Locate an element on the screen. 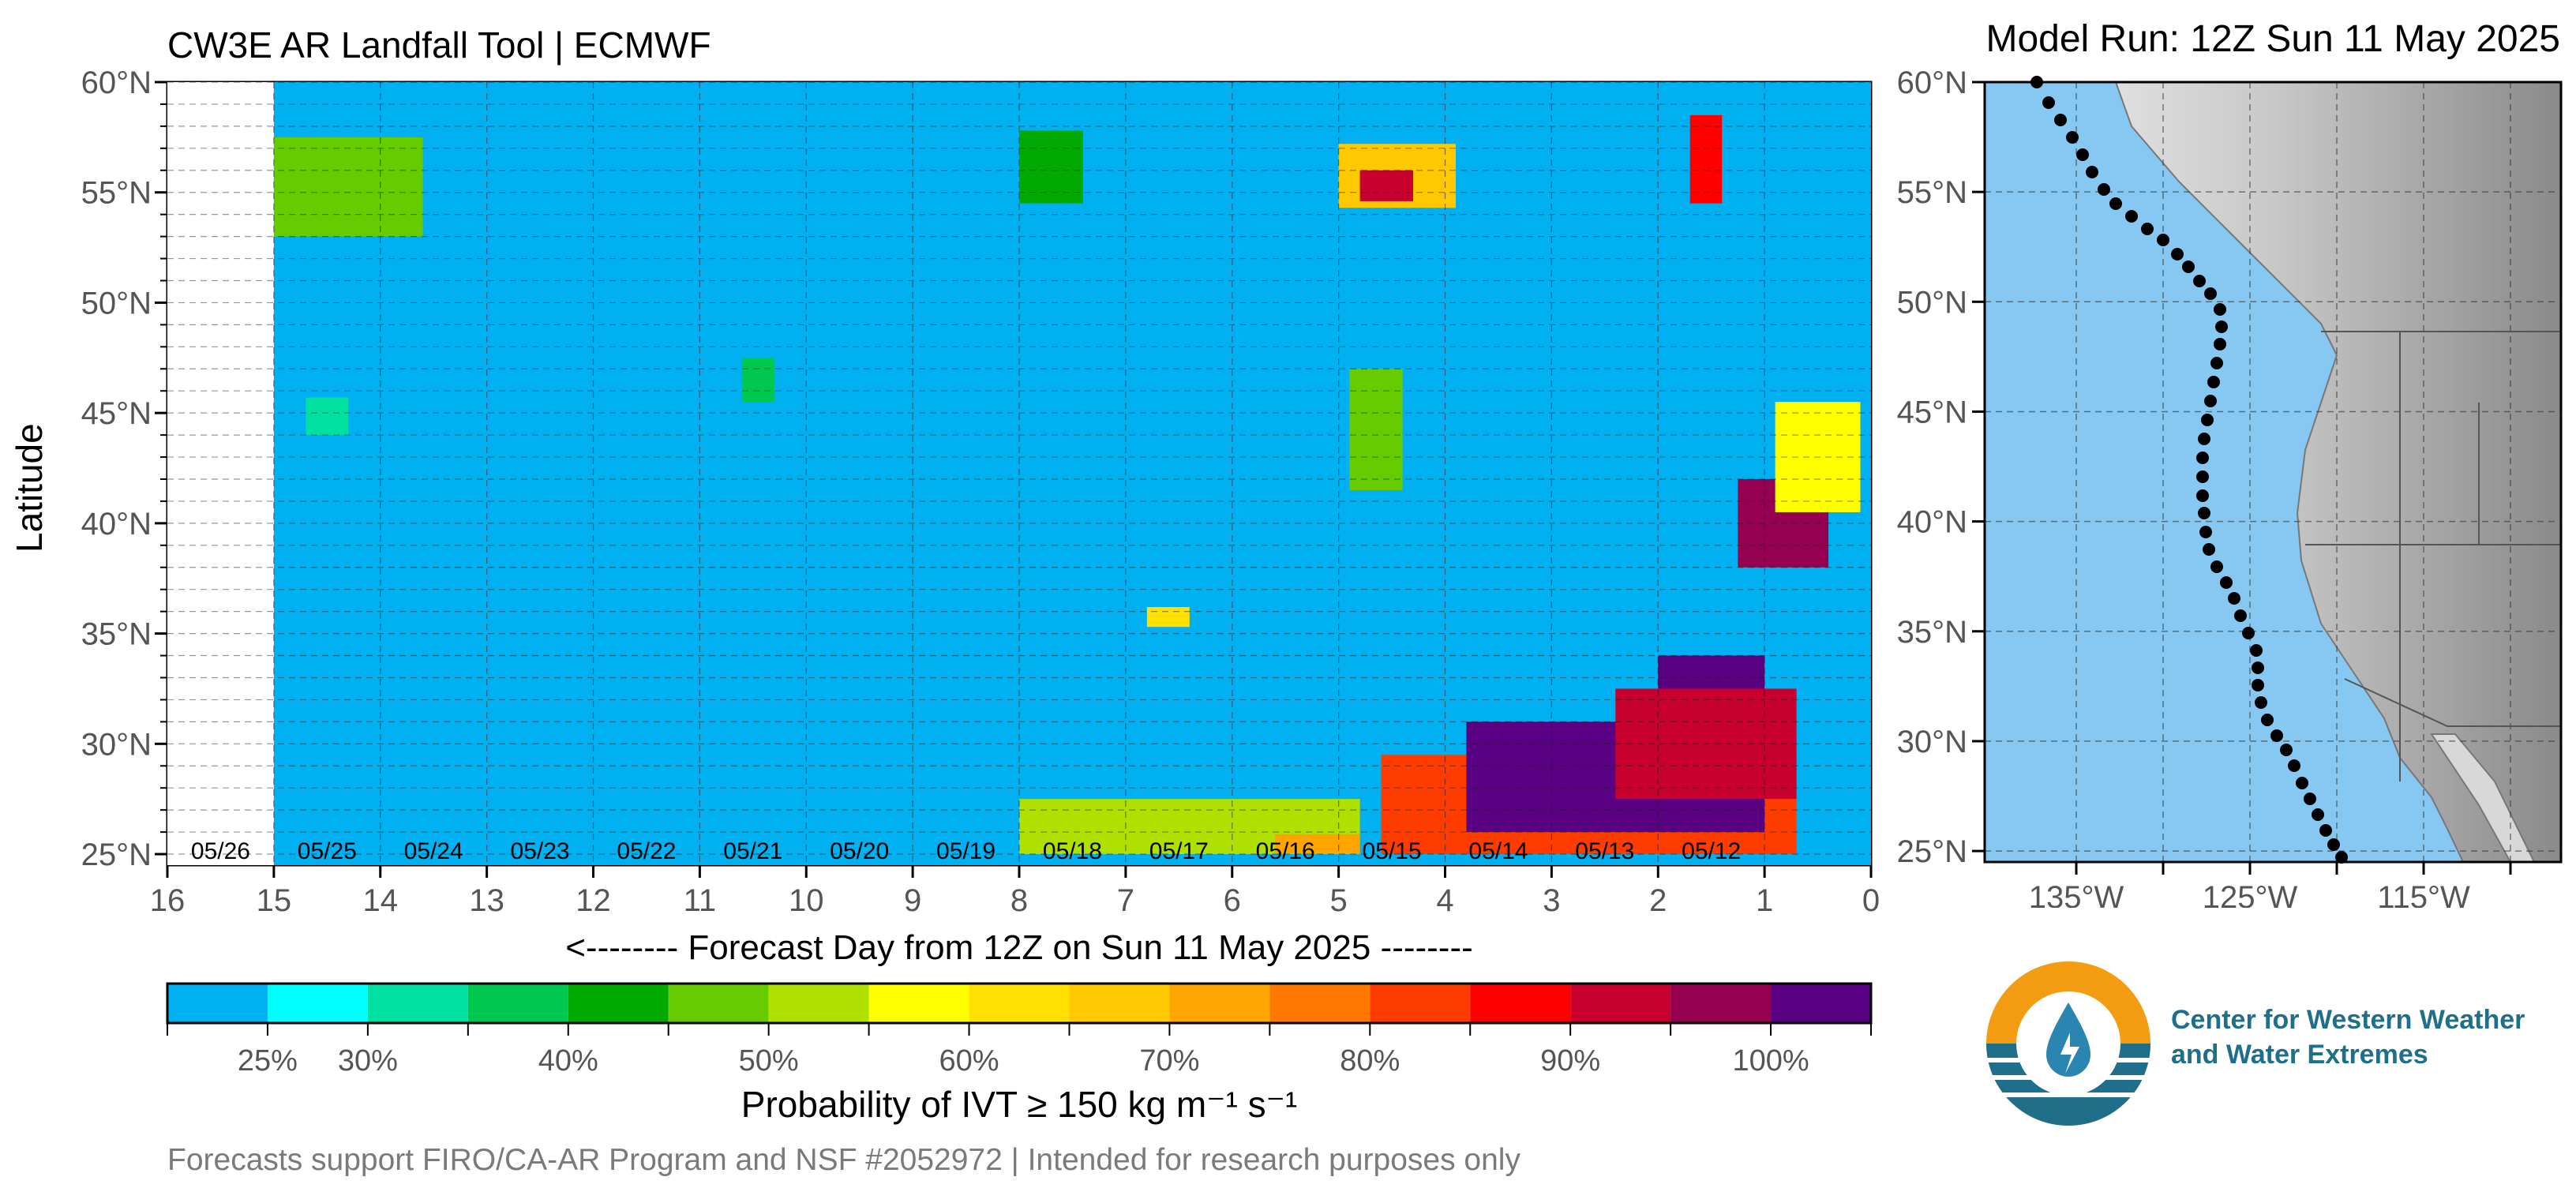 This screenshot has width=2576, height=1203. x-tick-label: 9 is located at coordinates (912, 899).